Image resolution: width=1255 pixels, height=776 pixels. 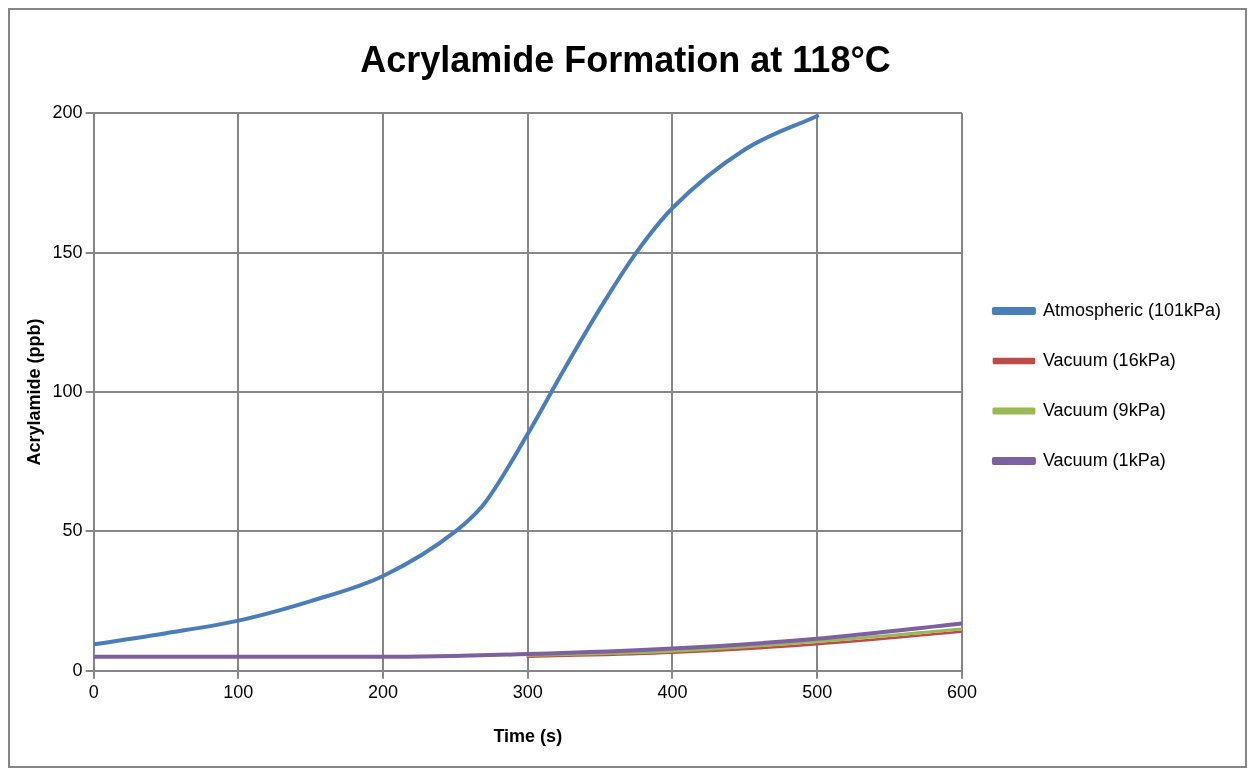 I want to click on legend-label: Vacuum (9kPa), so click(x=1104, y=409).